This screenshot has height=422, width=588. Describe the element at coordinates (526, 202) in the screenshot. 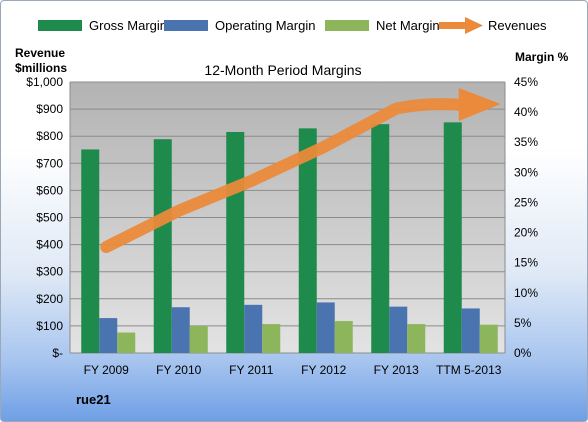

I see `right-tick-label: 25%` at that location.